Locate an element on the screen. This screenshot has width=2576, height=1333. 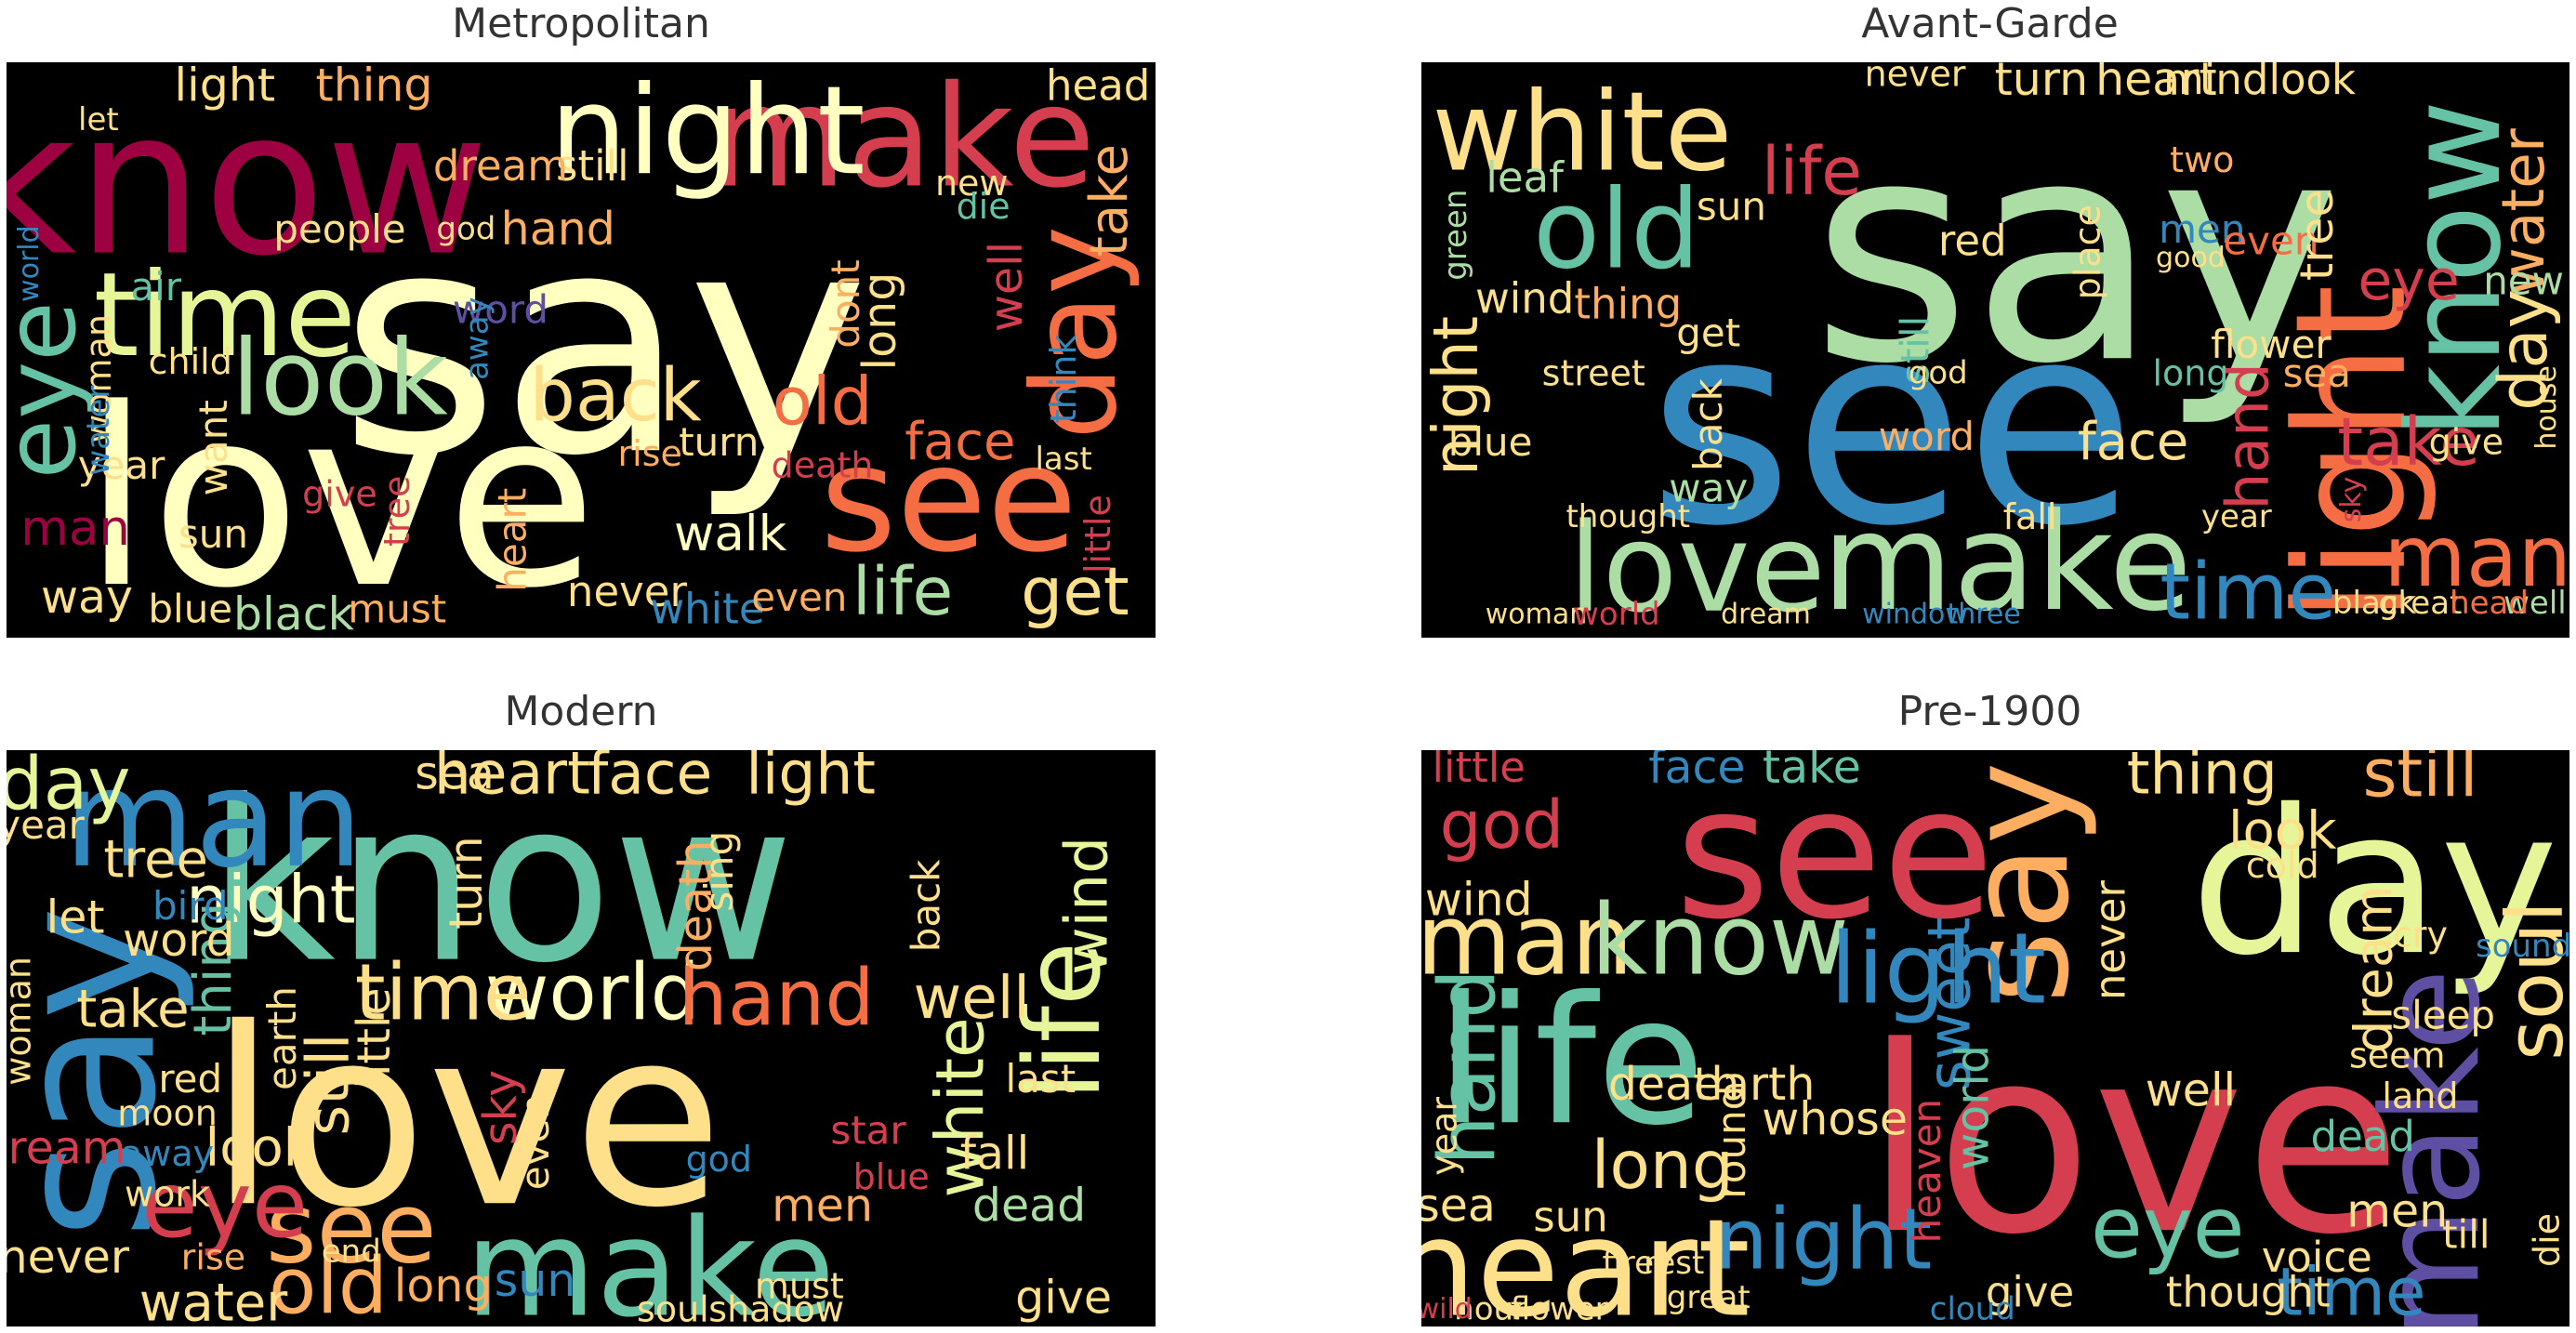
word-must: must is located at coordinates (799, 1286).